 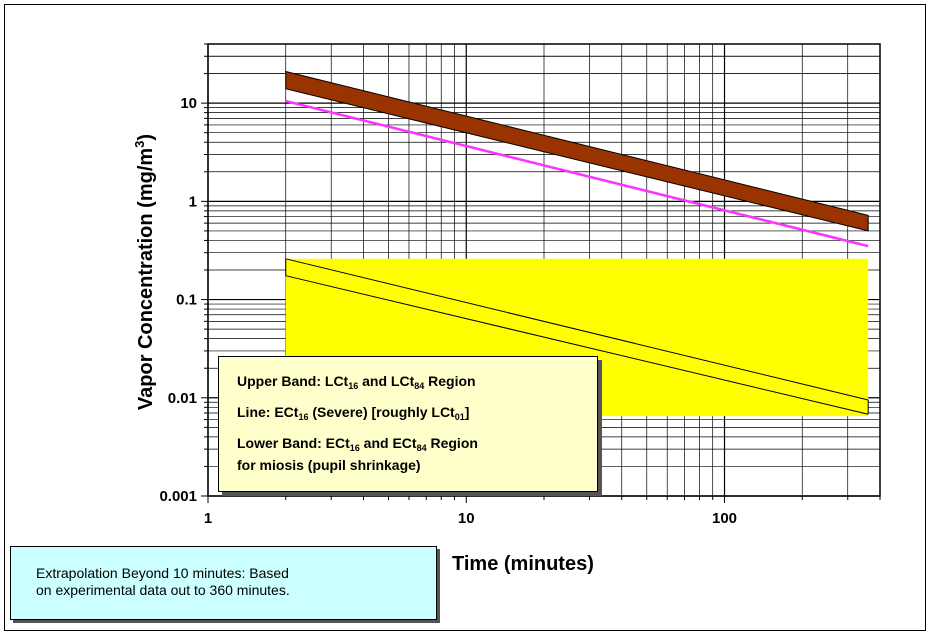 What do you see at coordinates (162, 573) in the screenshot?
I see `note-line-1: Extrapolation Beyond 10 minutes: Based` at bounding box center [162, 573].